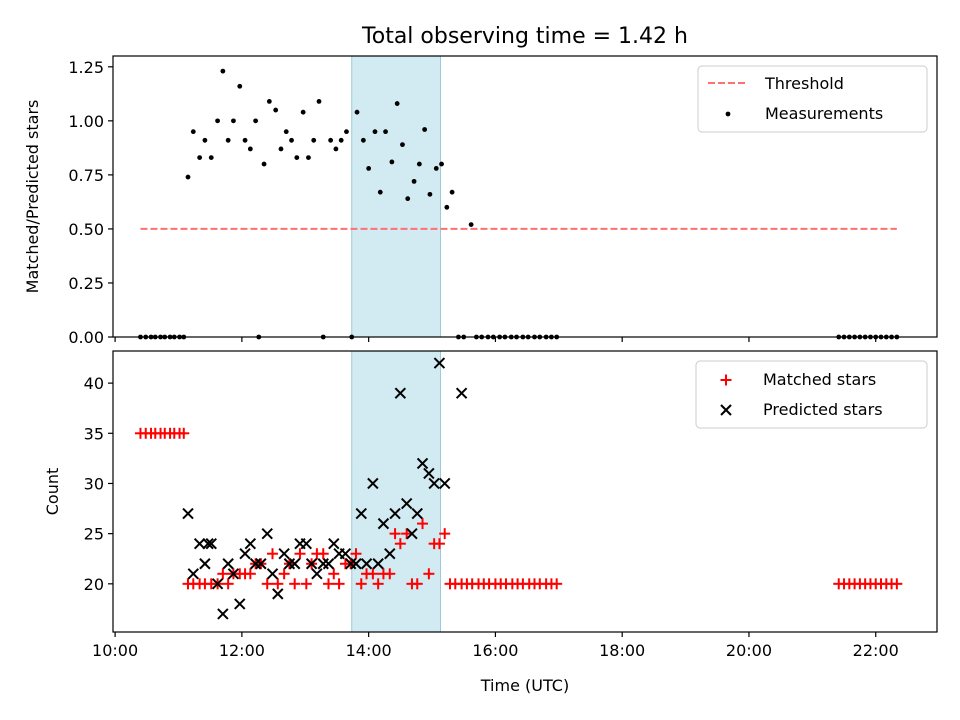 Image resolution: width=960 pixels, height=720 pixels. I want to click on x-tick-label: 10:00, so click(115, 650).